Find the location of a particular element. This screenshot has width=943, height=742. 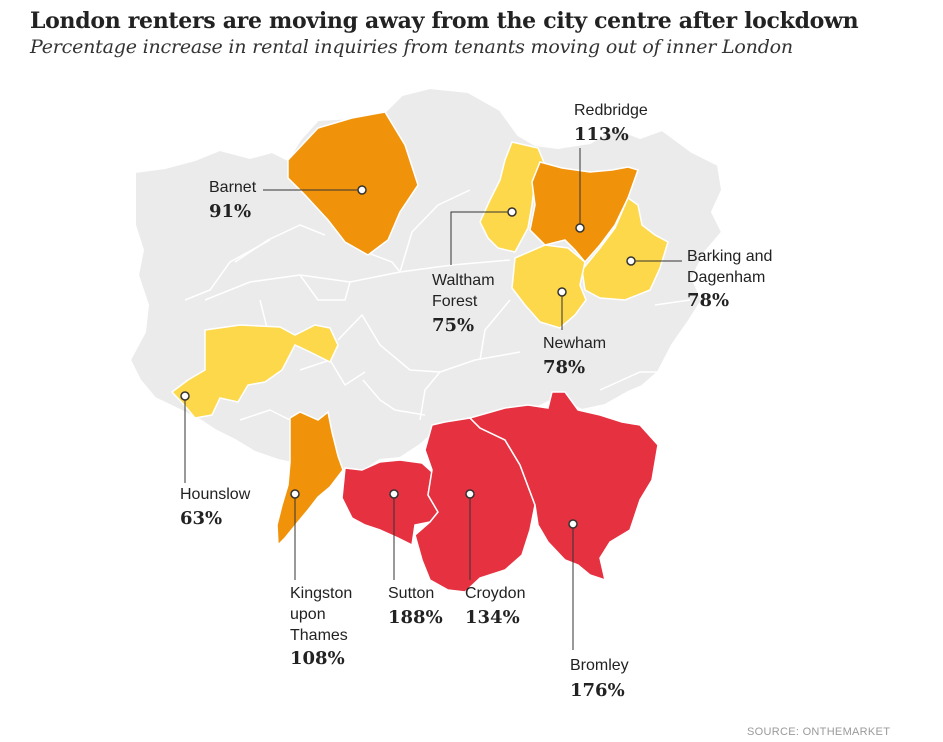

borough-newham is located at coordinates (549, 286).